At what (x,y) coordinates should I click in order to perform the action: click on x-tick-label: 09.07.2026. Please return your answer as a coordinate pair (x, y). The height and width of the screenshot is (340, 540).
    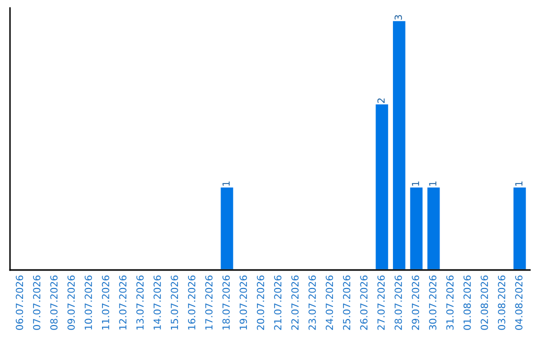
    Looking at the image, I should click on (71, 302).